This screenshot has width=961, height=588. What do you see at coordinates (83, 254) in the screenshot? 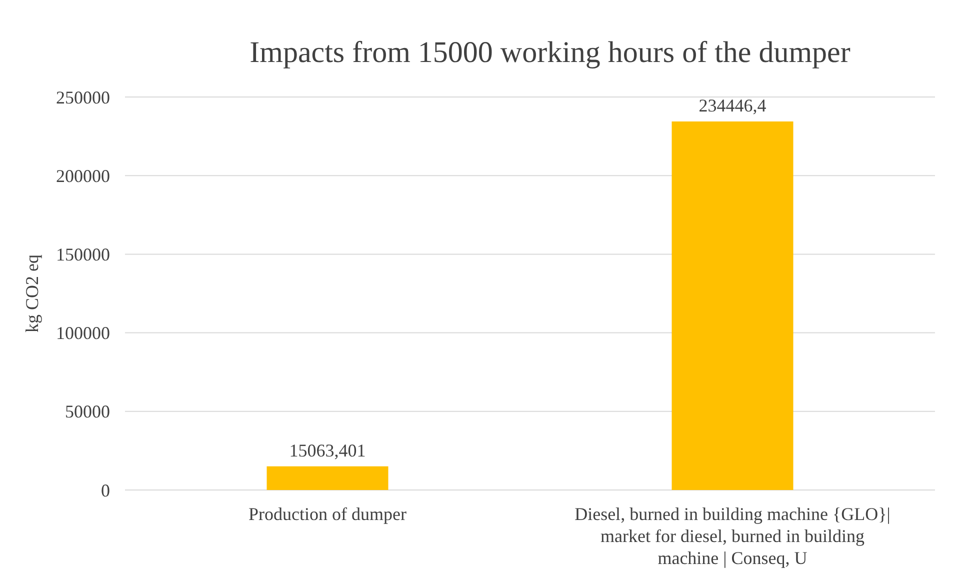
I see `y-tick-label: 150000` at bounding box center [83, 254].